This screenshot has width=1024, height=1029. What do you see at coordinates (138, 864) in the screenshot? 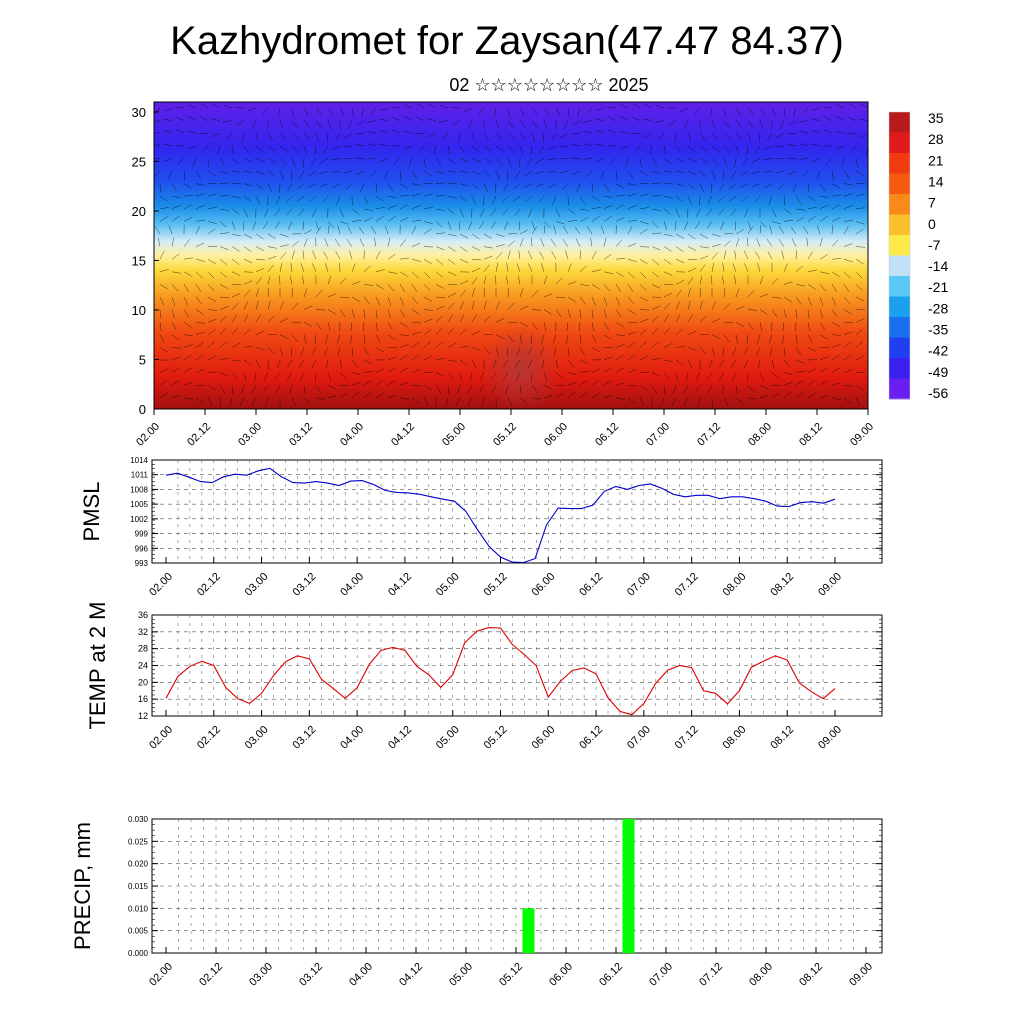
I see `precip-y-tick-label: 0.020` at bounding box center [138, 864].